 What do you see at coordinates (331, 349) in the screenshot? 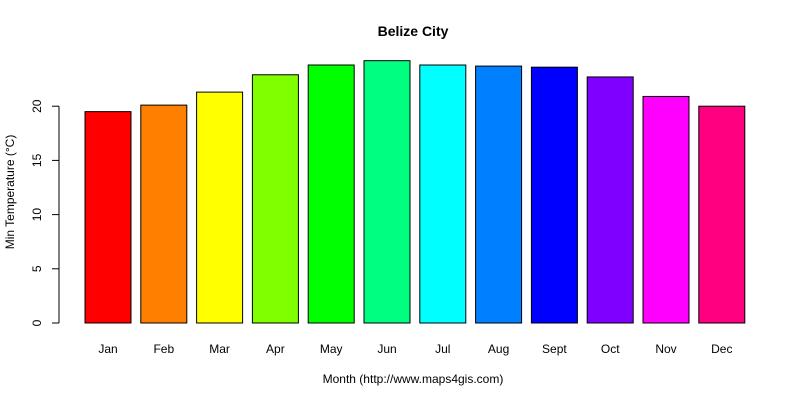
I see `x-tick-label: May` at bounding box center [331, 349].